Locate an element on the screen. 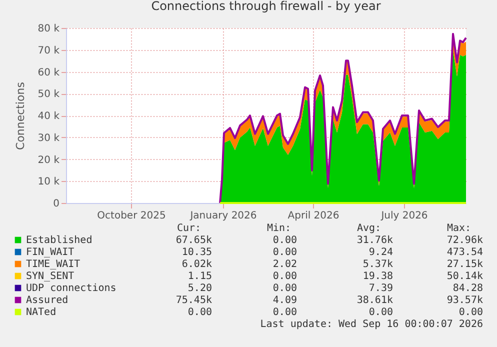 The width and height of the screenshot is (497, 347). text: 5.20 is located at coordinates (200, 288).